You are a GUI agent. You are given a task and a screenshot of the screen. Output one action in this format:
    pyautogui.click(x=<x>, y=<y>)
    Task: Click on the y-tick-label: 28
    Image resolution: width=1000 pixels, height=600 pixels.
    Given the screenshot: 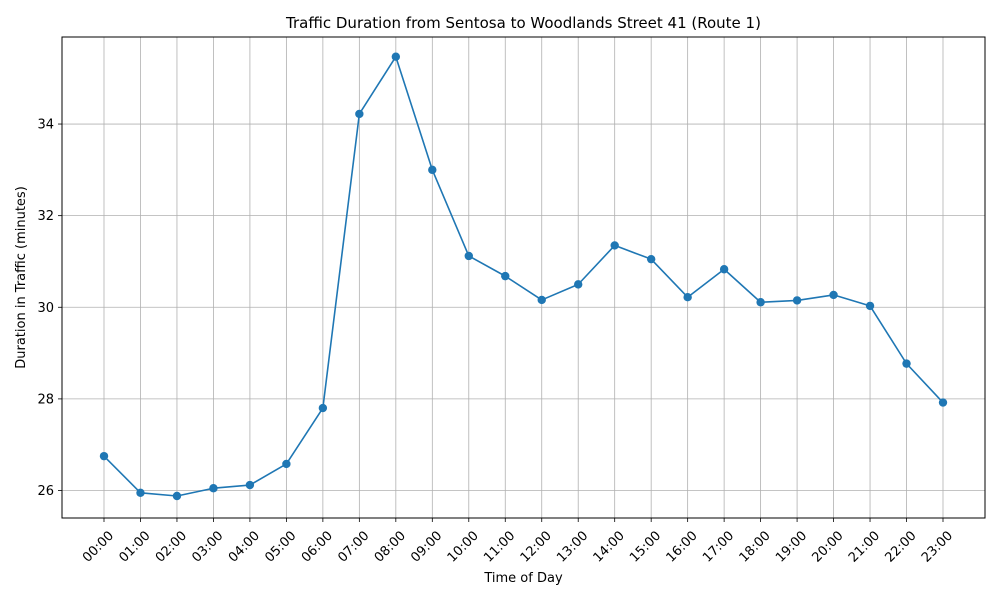 What is the action you would take?
    pyautogui.click(x=45, y=399)
    